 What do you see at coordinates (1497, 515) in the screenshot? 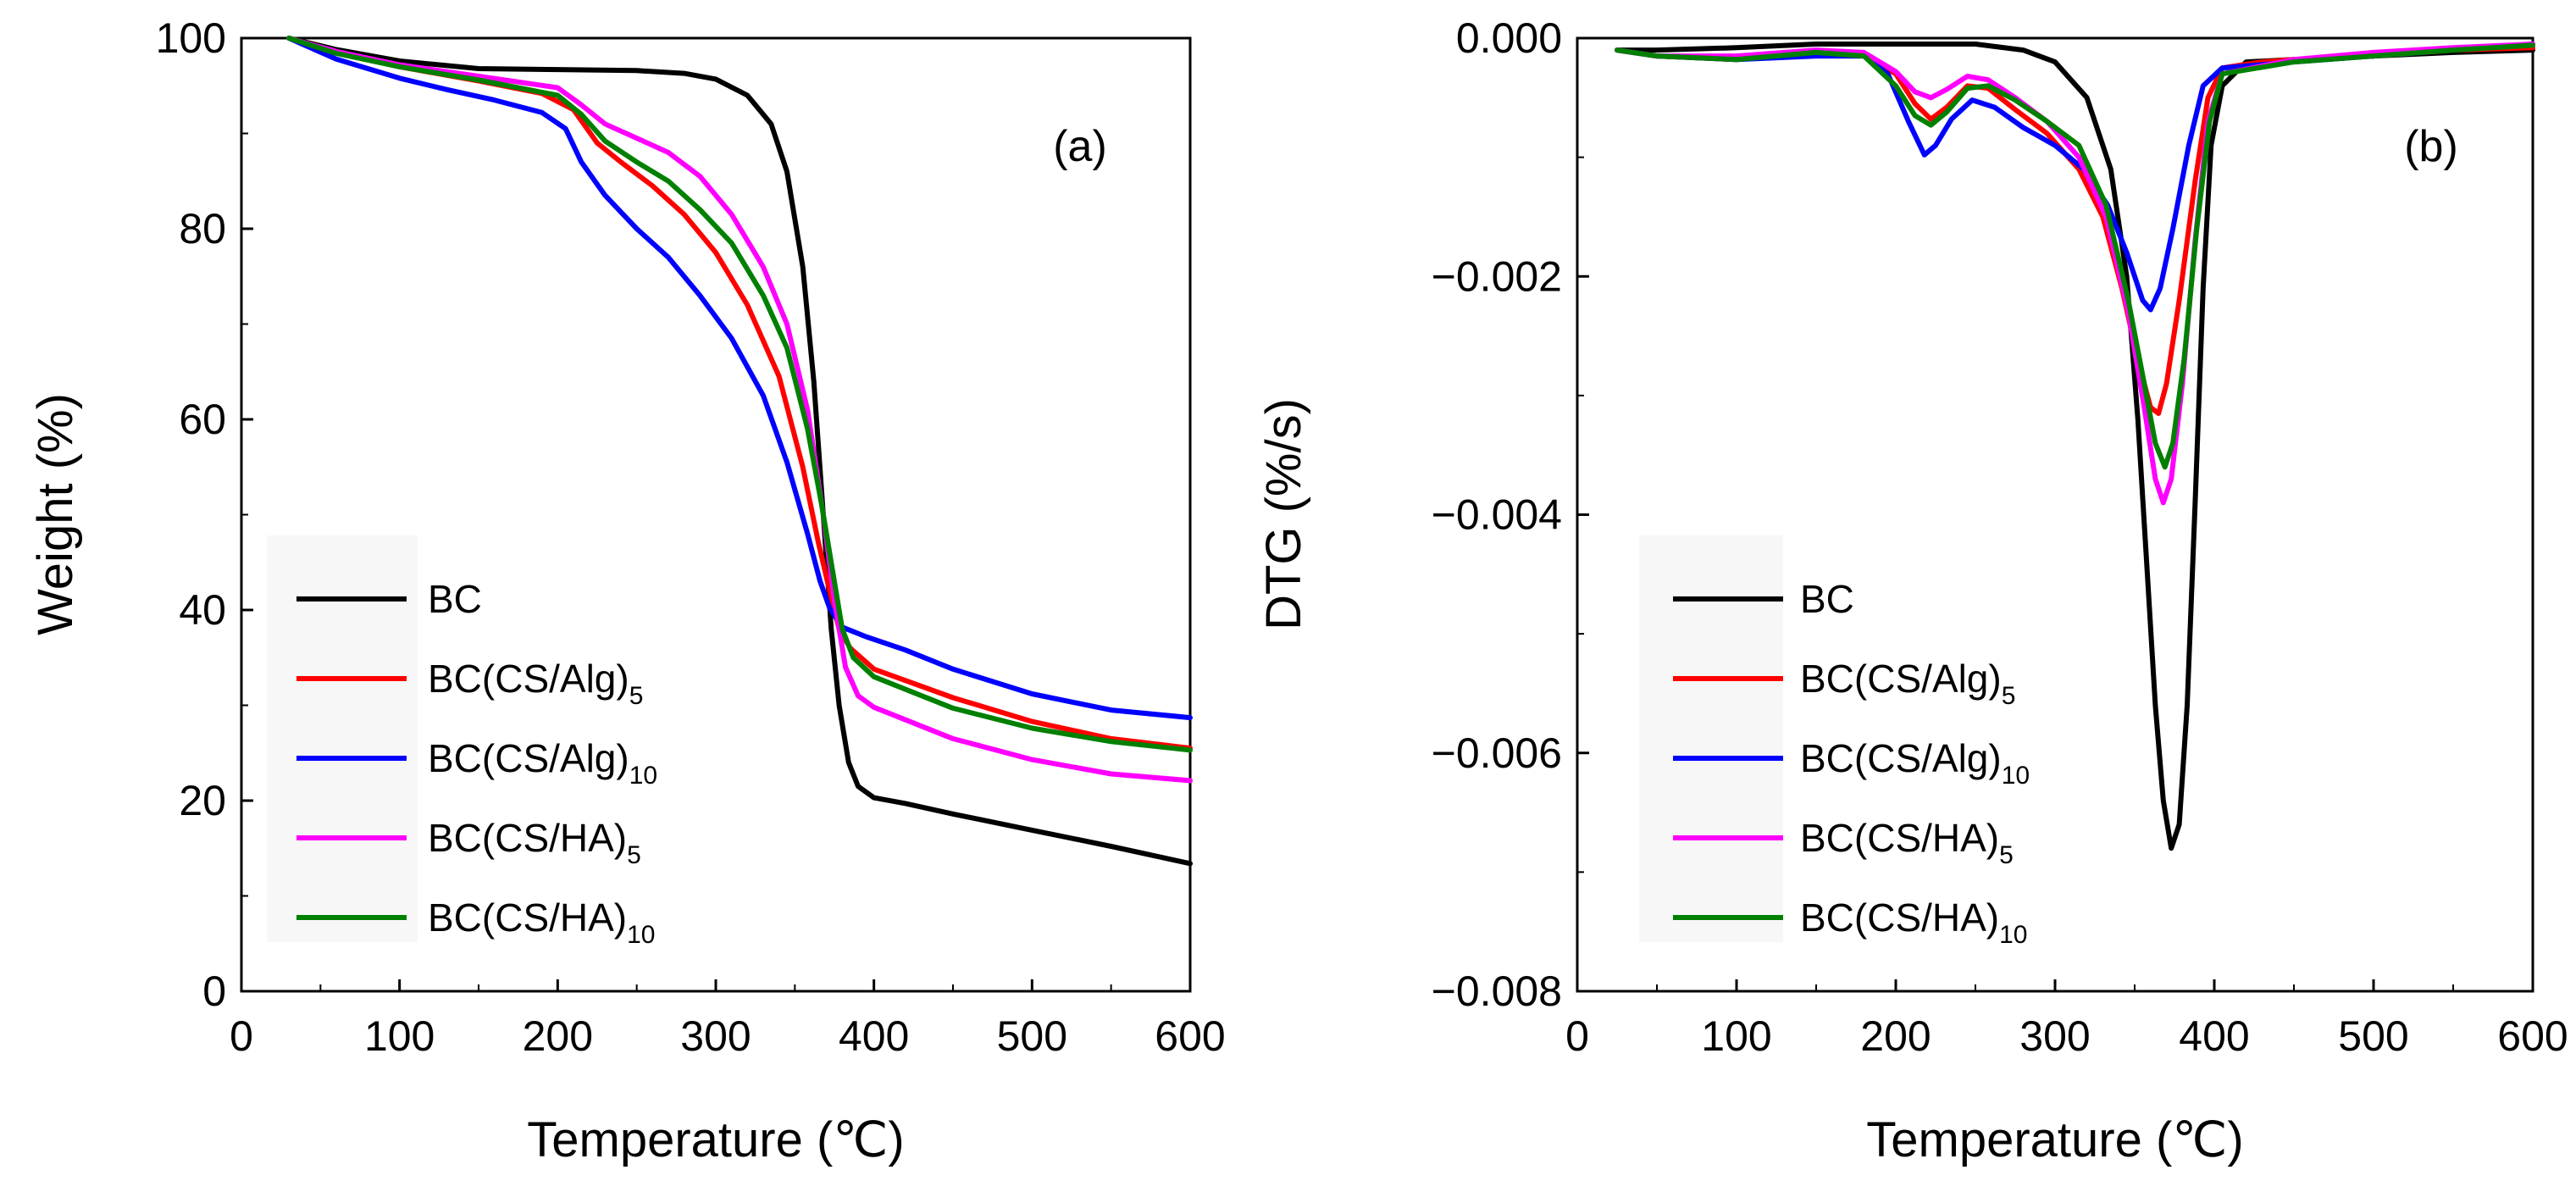
I see `y-tick-label: −0.004` at bounding box center [1497, 515].